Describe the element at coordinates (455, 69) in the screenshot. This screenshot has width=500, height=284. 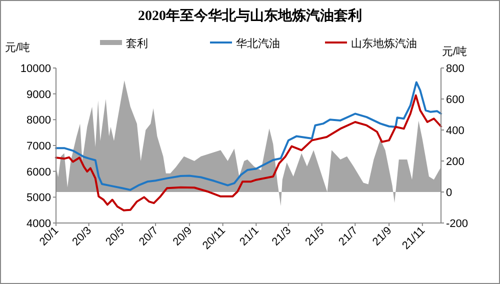
I see `y2-tick-label: 800` at that location.